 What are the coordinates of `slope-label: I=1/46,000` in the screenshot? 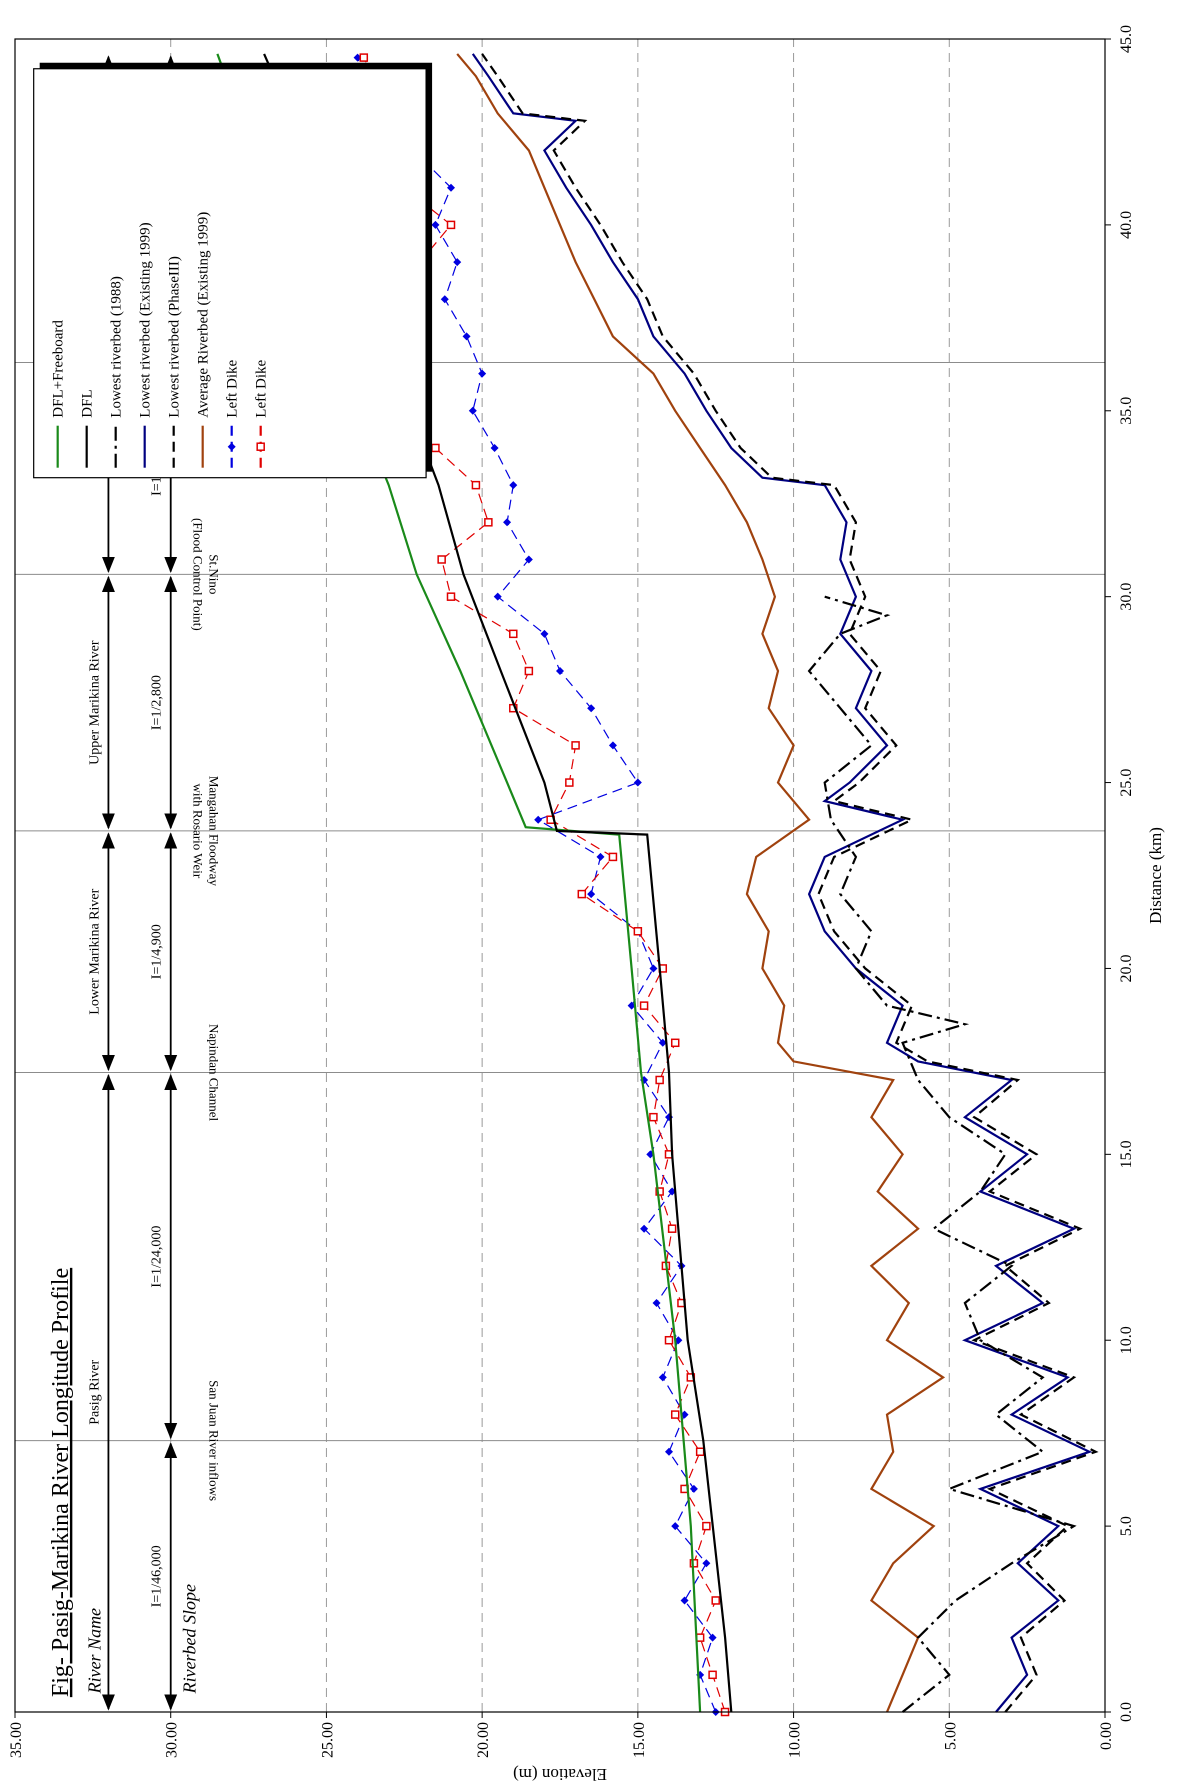 It's located at (157, 1576).